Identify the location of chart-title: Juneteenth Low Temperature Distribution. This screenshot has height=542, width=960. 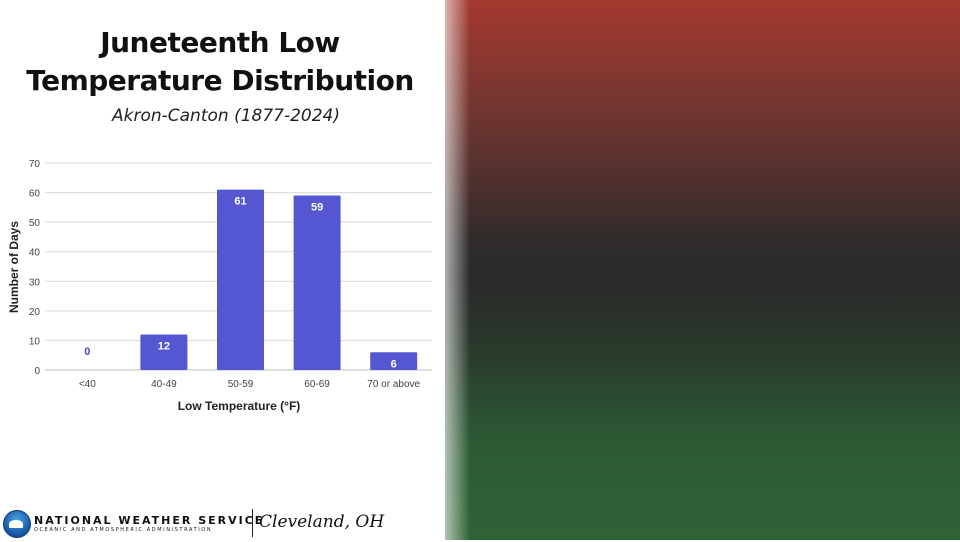
(220, 62).